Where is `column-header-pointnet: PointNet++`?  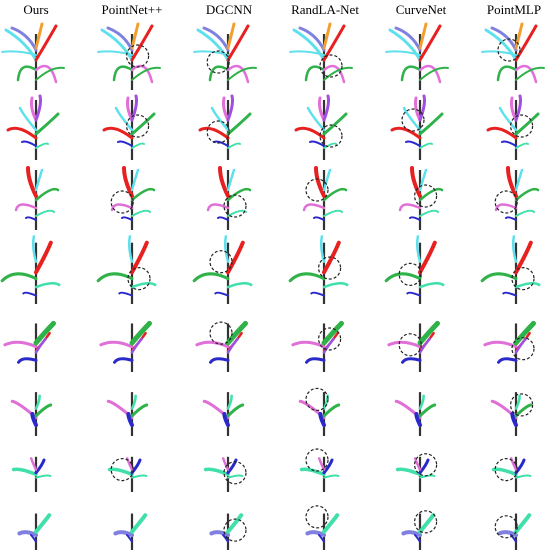 column-header-pointnet: PointNet++ is located at coordinates (132, 9).